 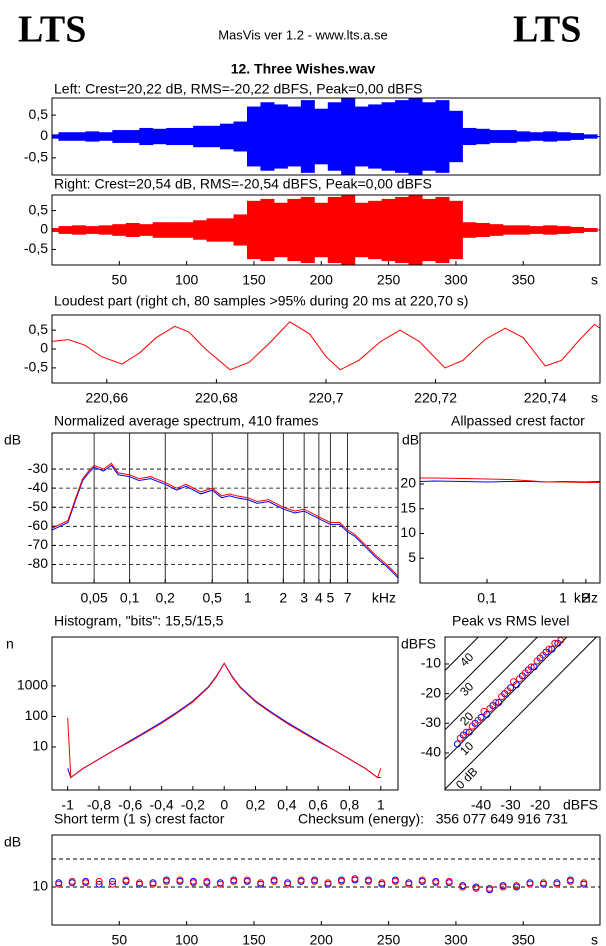 What do you see at coordinates (303, 34) in the screenshot?
I see `app-title: MasVis ver 1.2 - www.lts.a.se` at bounding box center [303, 34].